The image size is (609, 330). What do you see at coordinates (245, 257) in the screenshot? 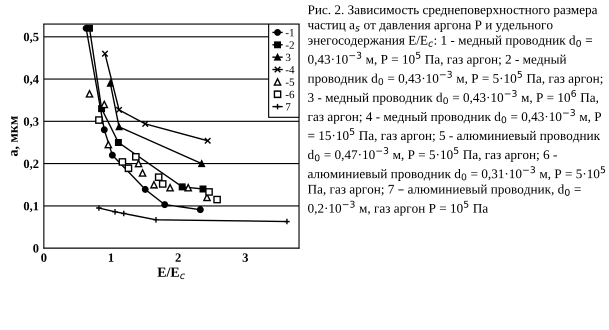
I see `x-tick-label: 3` at bounding box center [245, 257].